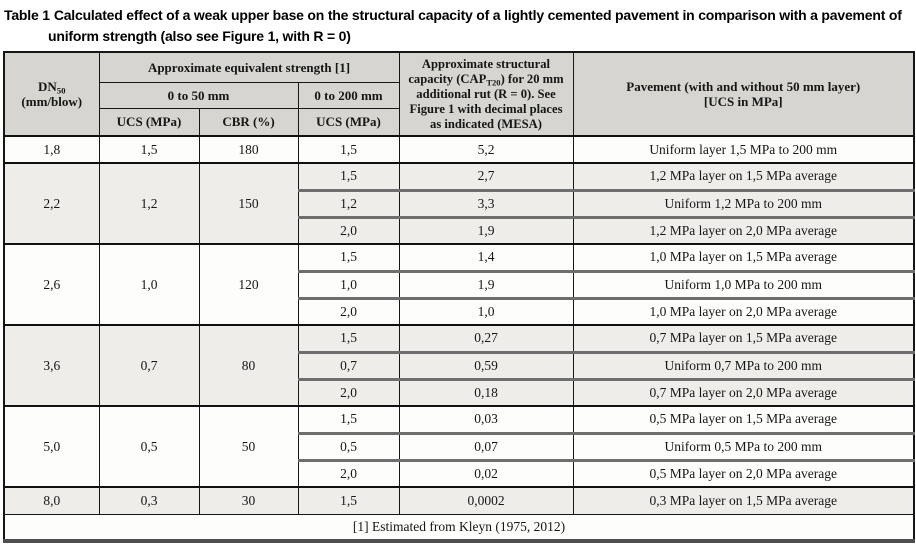 This screenshot has width=916, height=554. I want to click on cell-cap: 1,0, so click(486, 311).